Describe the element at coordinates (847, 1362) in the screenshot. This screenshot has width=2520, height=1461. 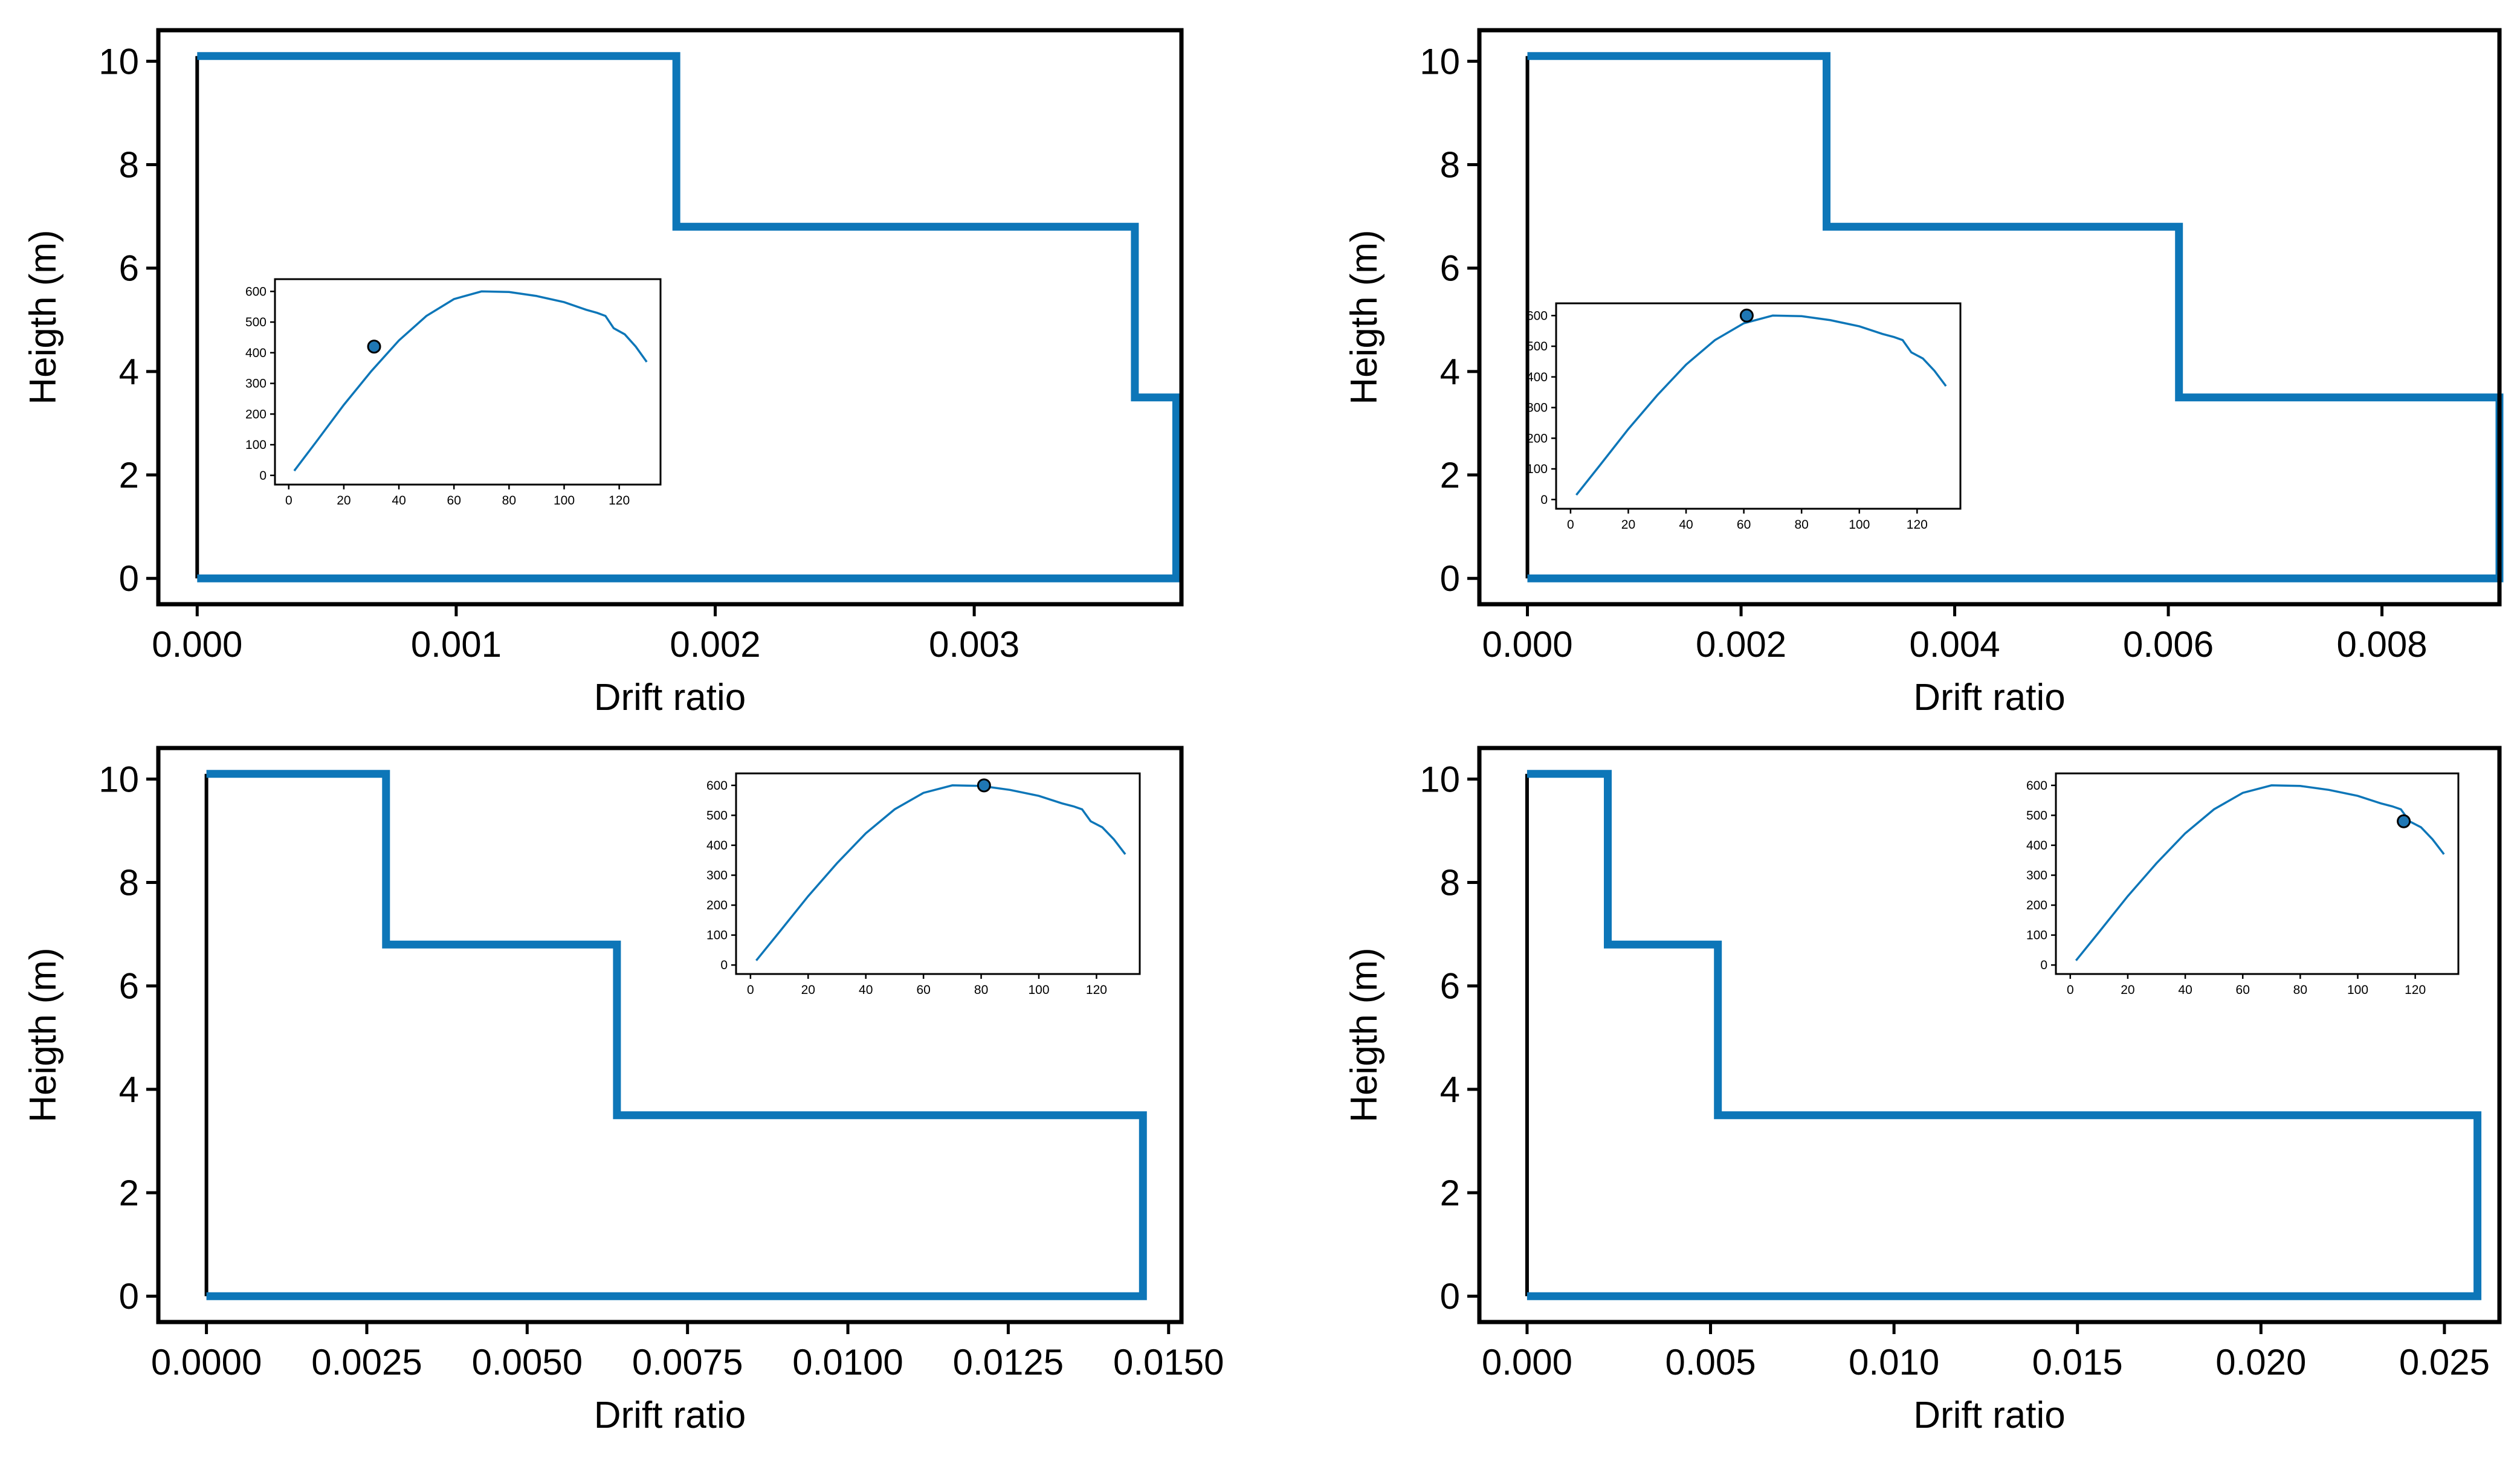
I see `x-tick-label: 0.0100` at that location.